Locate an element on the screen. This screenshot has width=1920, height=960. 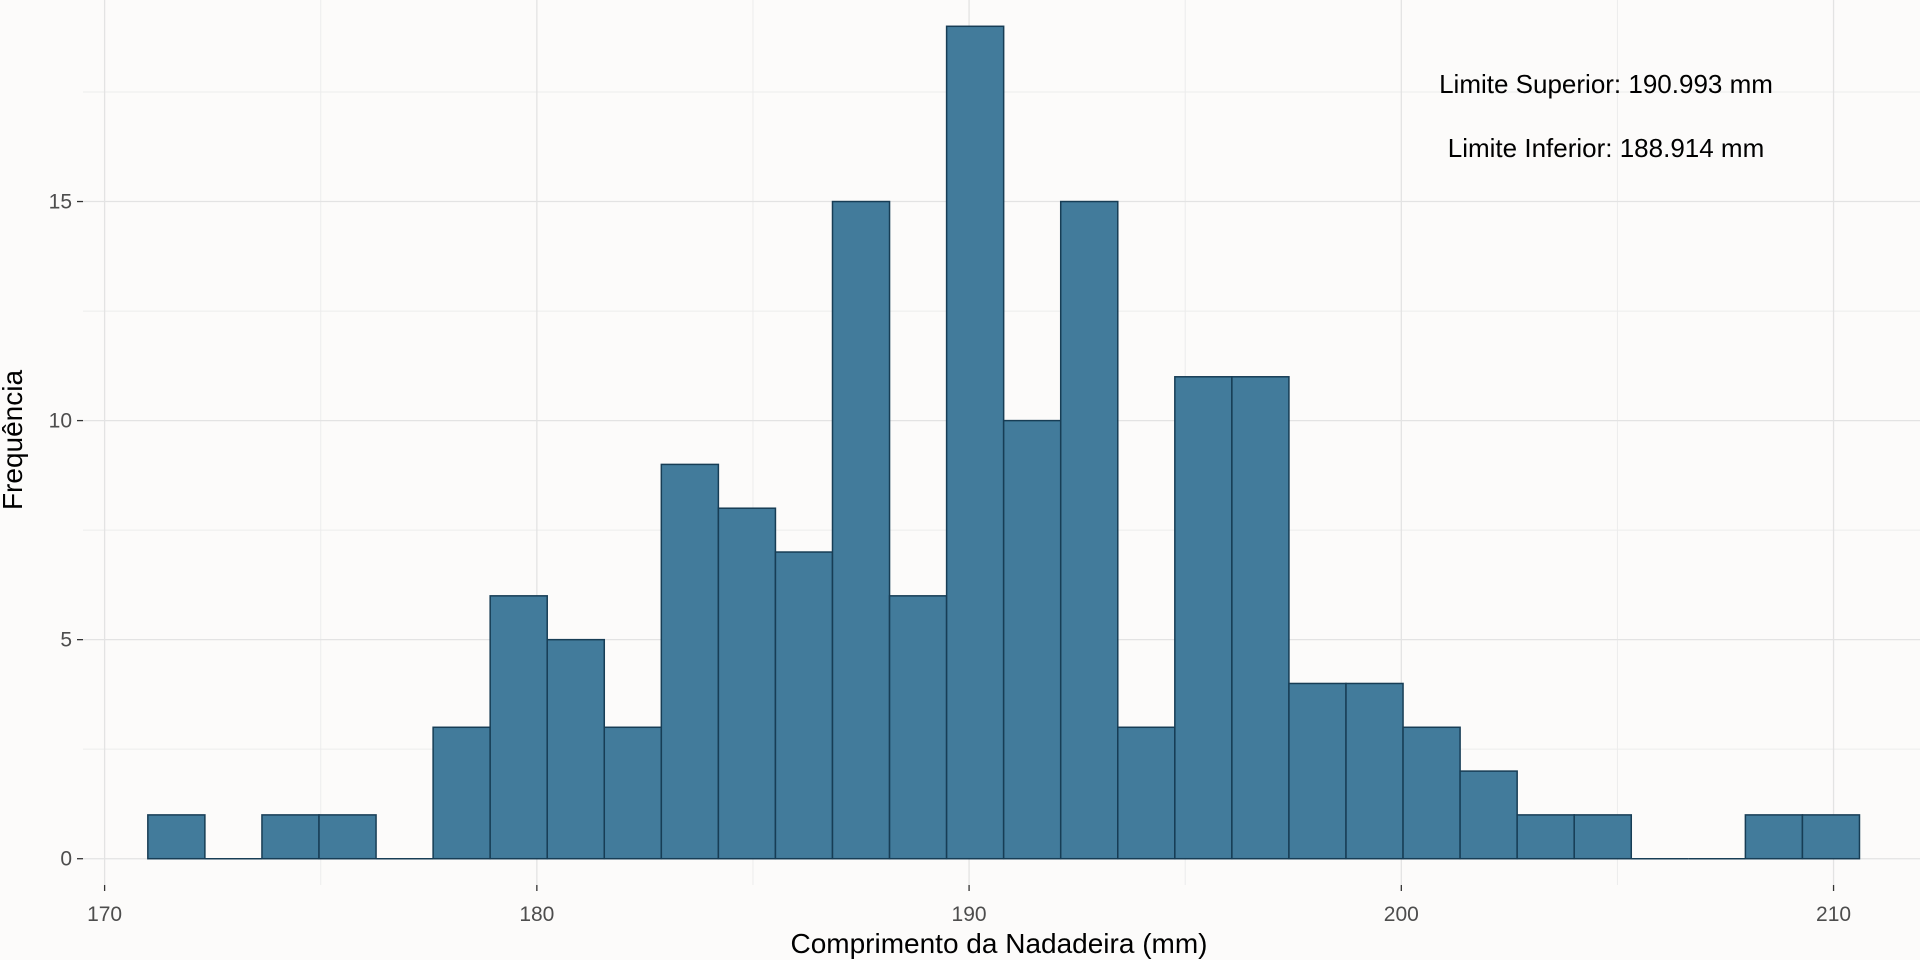
x-axis-ticks: 170 180 190 200 210 is located at coordinates (969, 905).